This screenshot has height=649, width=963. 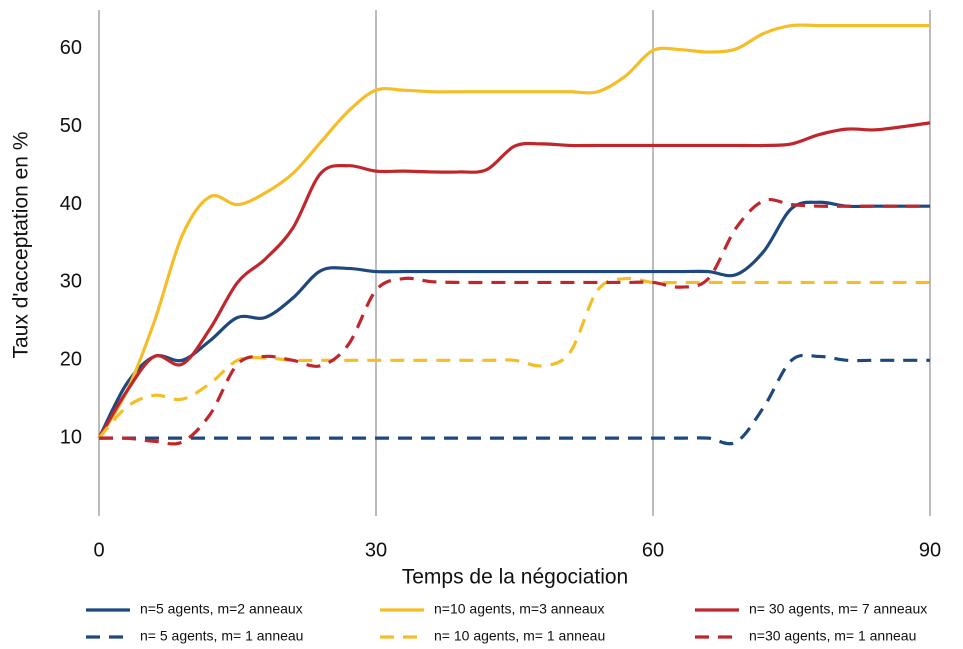 What do you see at coordinates (838, 609) in the screenshot?
I see `legend-label: n= 30 agents, m= 7 anneaux` at bounding box center [838, 609].